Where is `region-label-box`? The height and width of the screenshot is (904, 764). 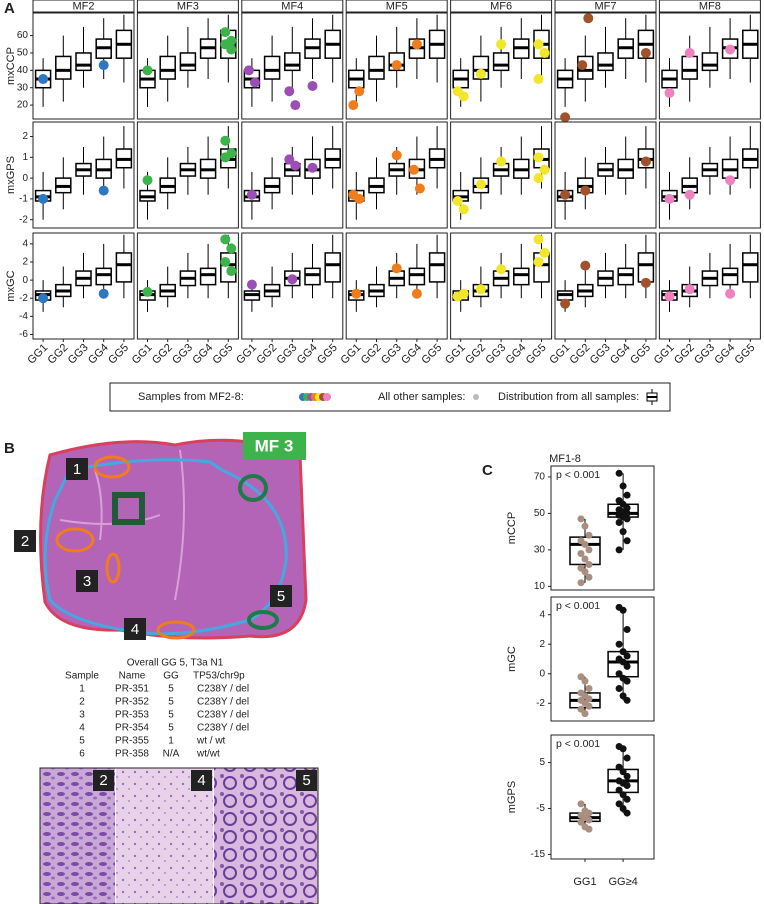 region-label-box is located at coordinates (135, 629).